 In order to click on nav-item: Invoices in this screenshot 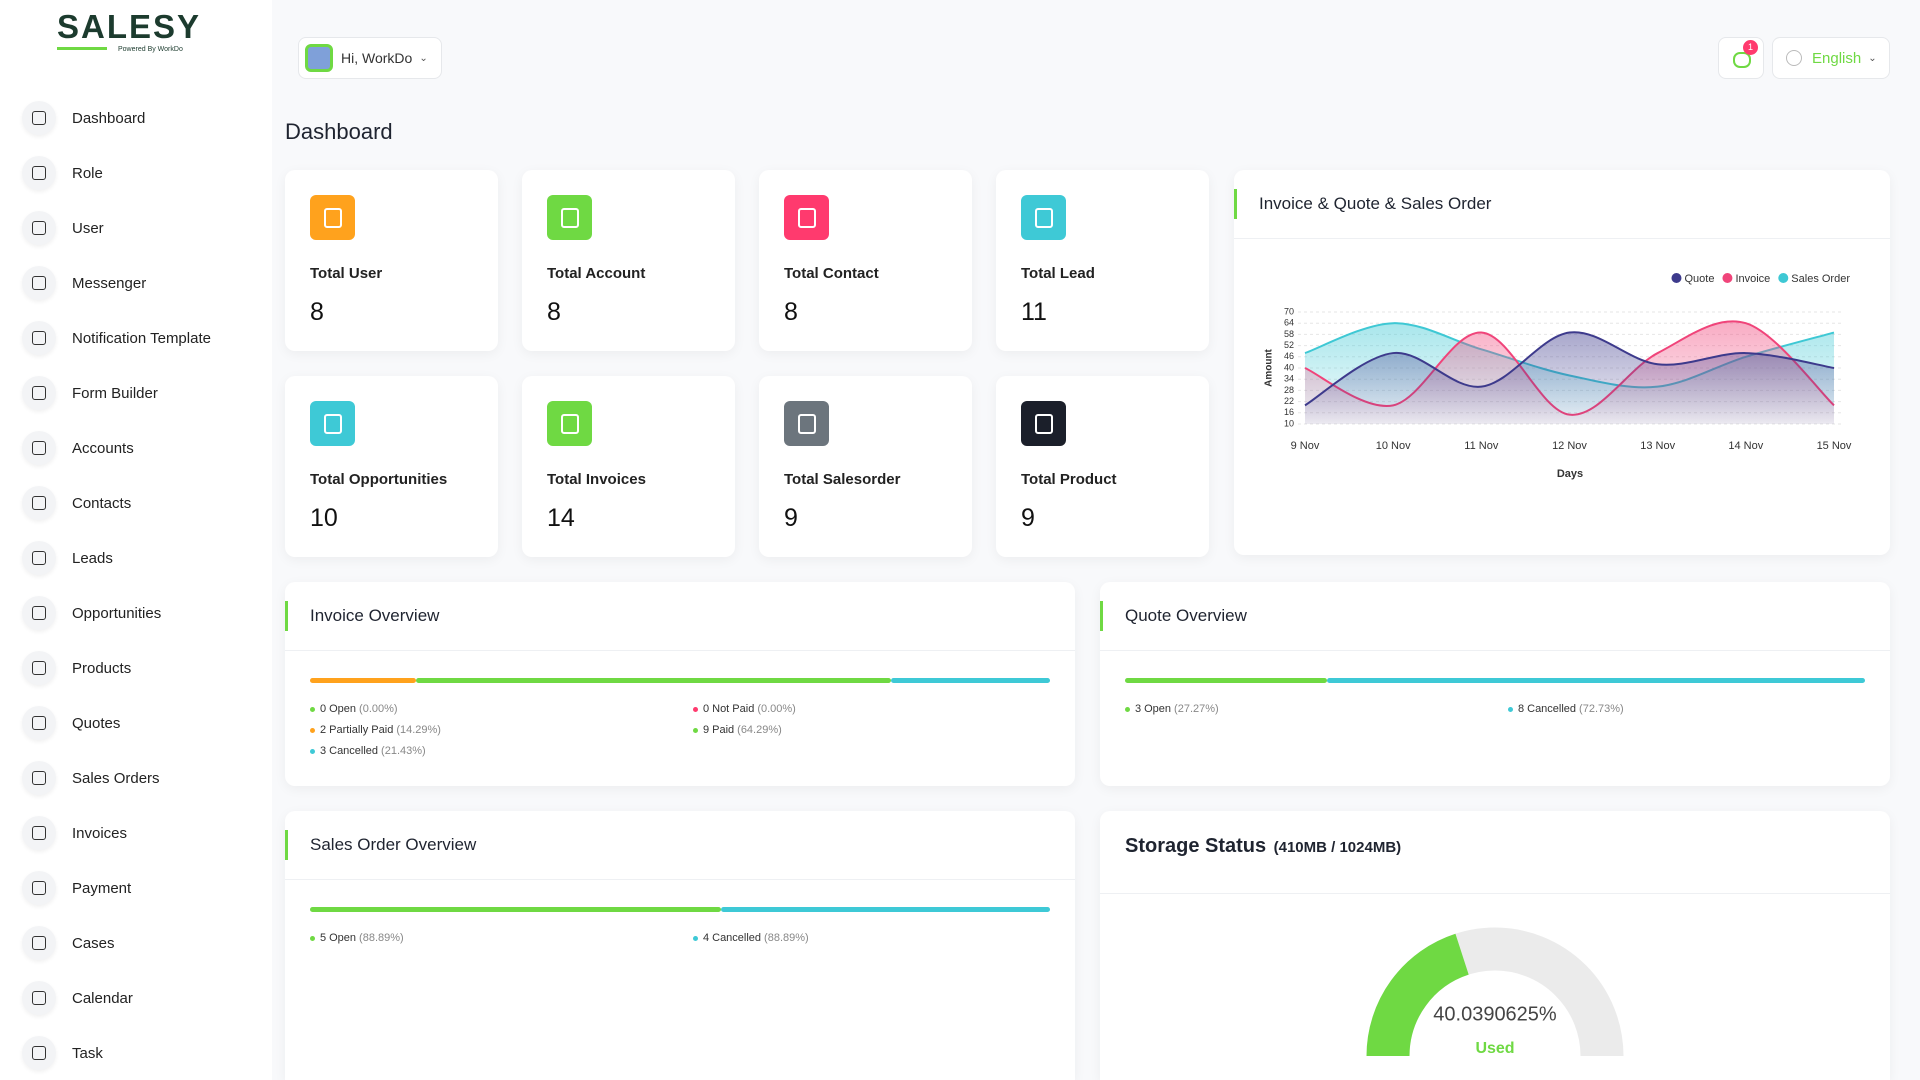, I will do `click(142, 833)`.